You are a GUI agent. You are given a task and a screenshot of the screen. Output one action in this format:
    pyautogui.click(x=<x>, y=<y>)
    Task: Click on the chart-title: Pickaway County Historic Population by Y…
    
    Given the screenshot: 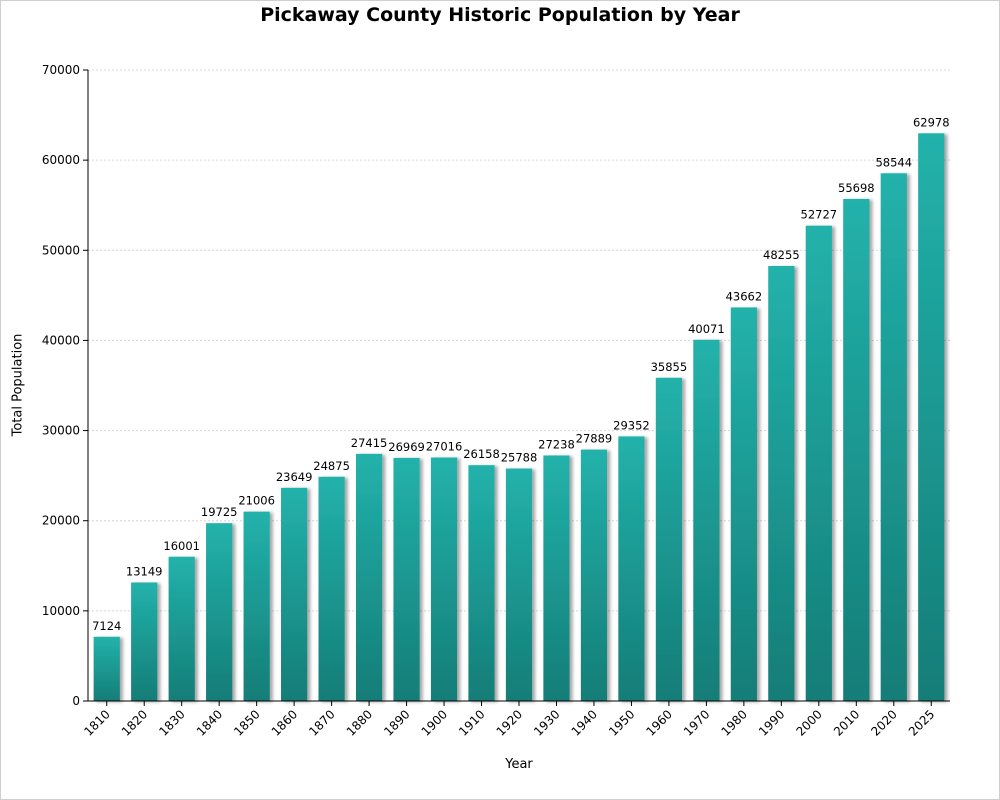 What is the action you would take?
    pyautogui.click(x=500, y=15)
    